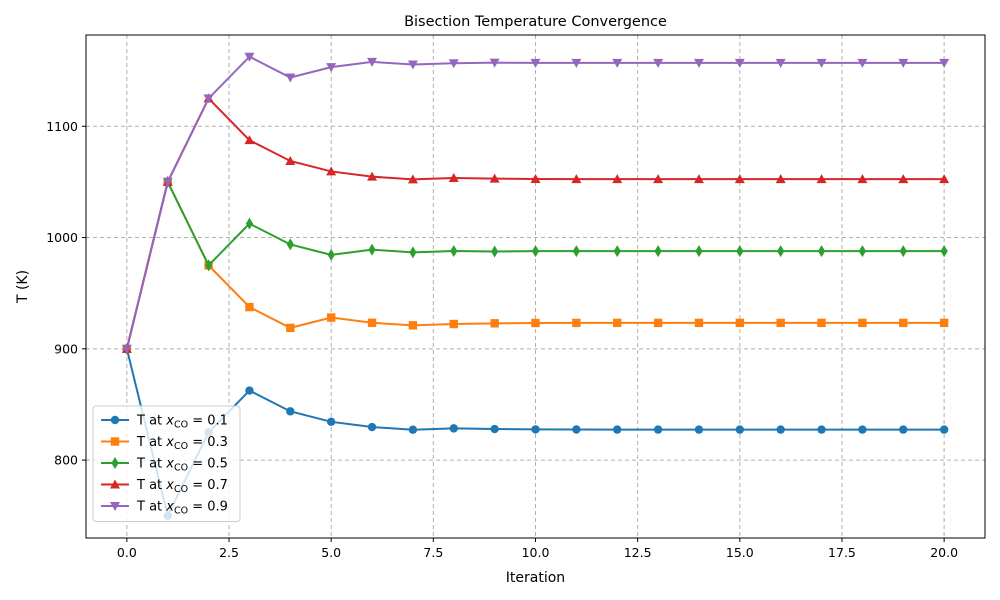 Image resolution: width=1000 pixels, height=600 pixels. I want to click on legend-item: T at xCO = 0.5, so click(164, 465).